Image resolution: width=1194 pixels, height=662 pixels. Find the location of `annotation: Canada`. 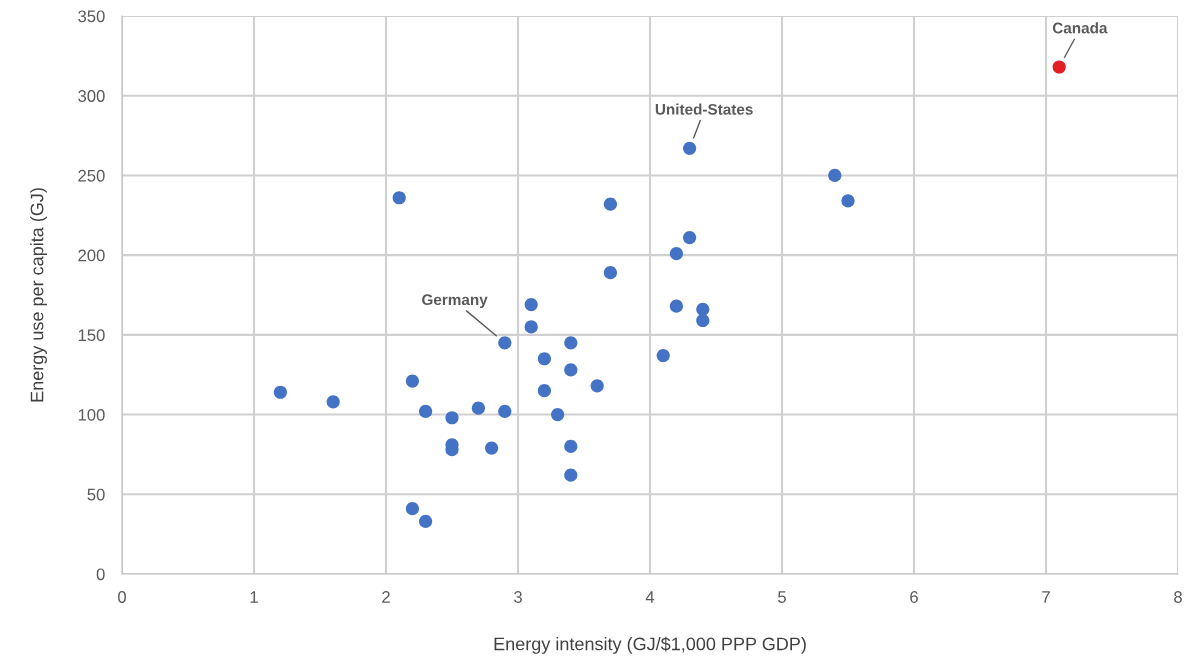

annotation: Canada is located at coordinates (1080, 28).